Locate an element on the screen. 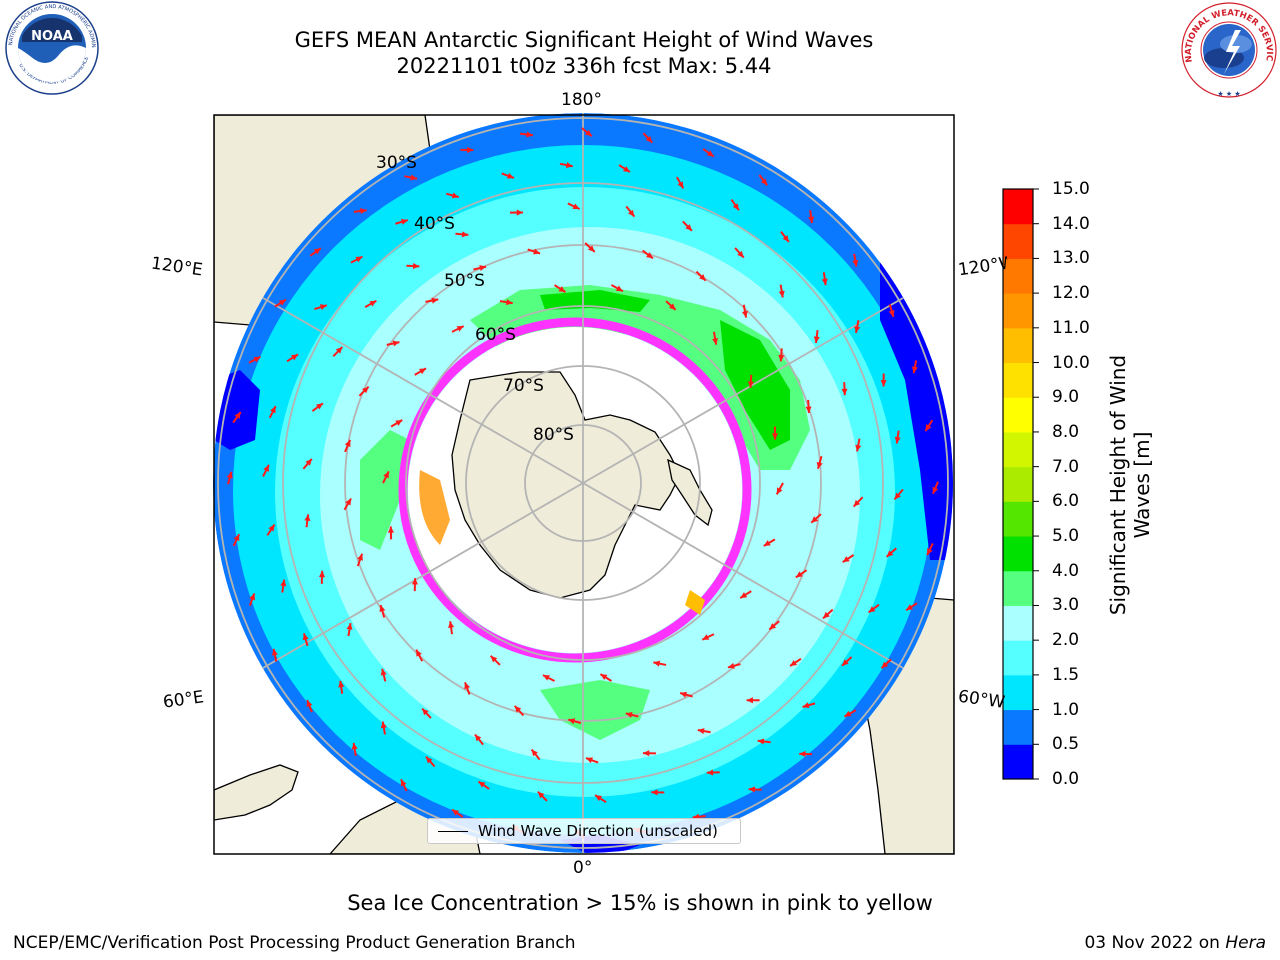  colorbar-tick-label: 7.0 is located at coordinates (1066, 466).